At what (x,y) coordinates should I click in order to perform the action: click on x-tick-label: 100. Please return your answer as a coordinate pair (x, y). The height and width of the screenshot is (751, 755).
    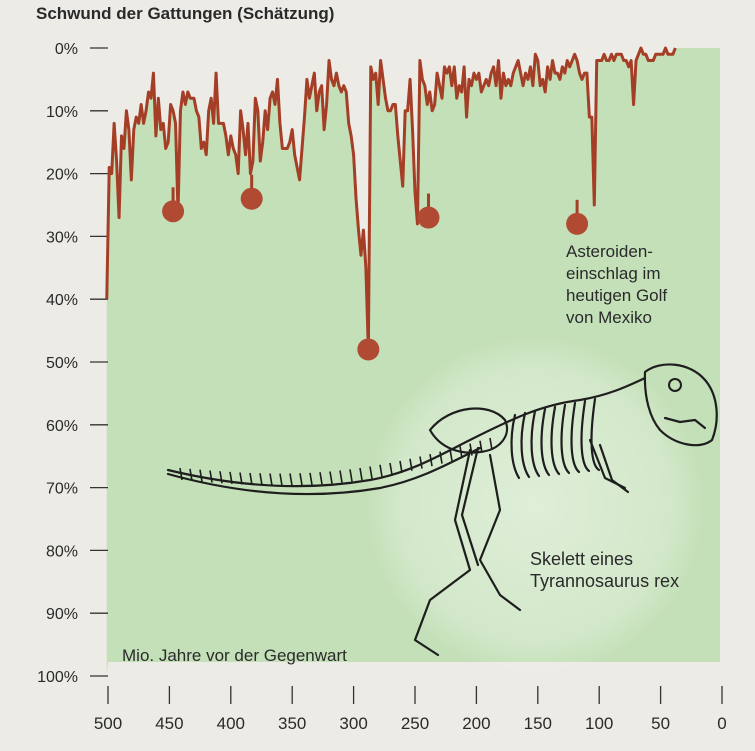
    Looking at the image, I should click on (599, 723).